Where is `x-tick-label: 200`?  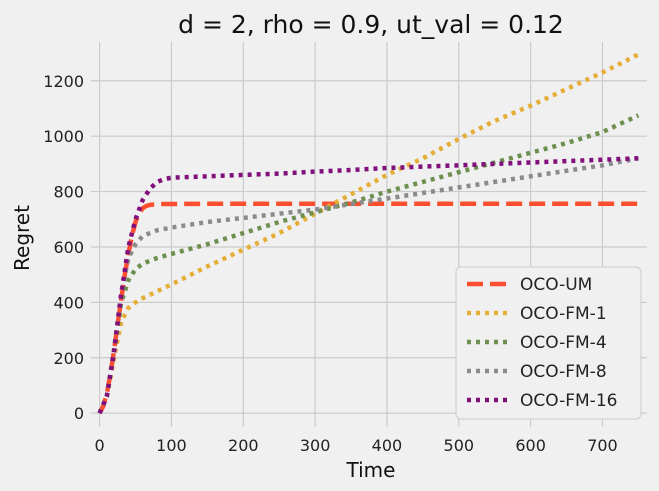 x-tick-label: 200 is located at coordinates (243, 445).